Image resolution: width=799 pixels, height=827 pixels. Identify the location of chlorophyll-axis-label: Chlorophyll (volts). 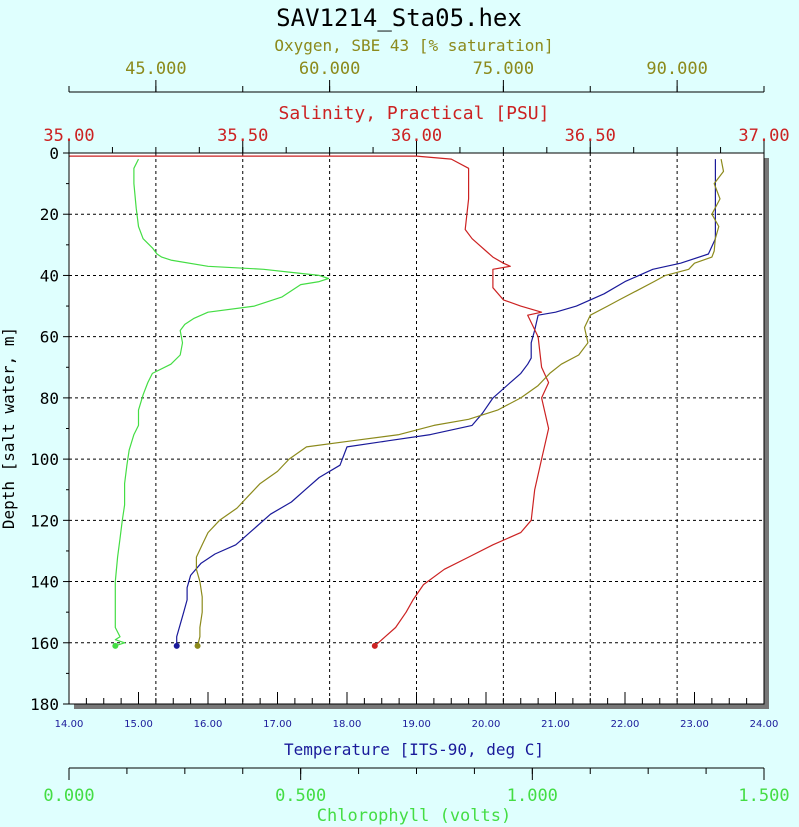
(414, 816).